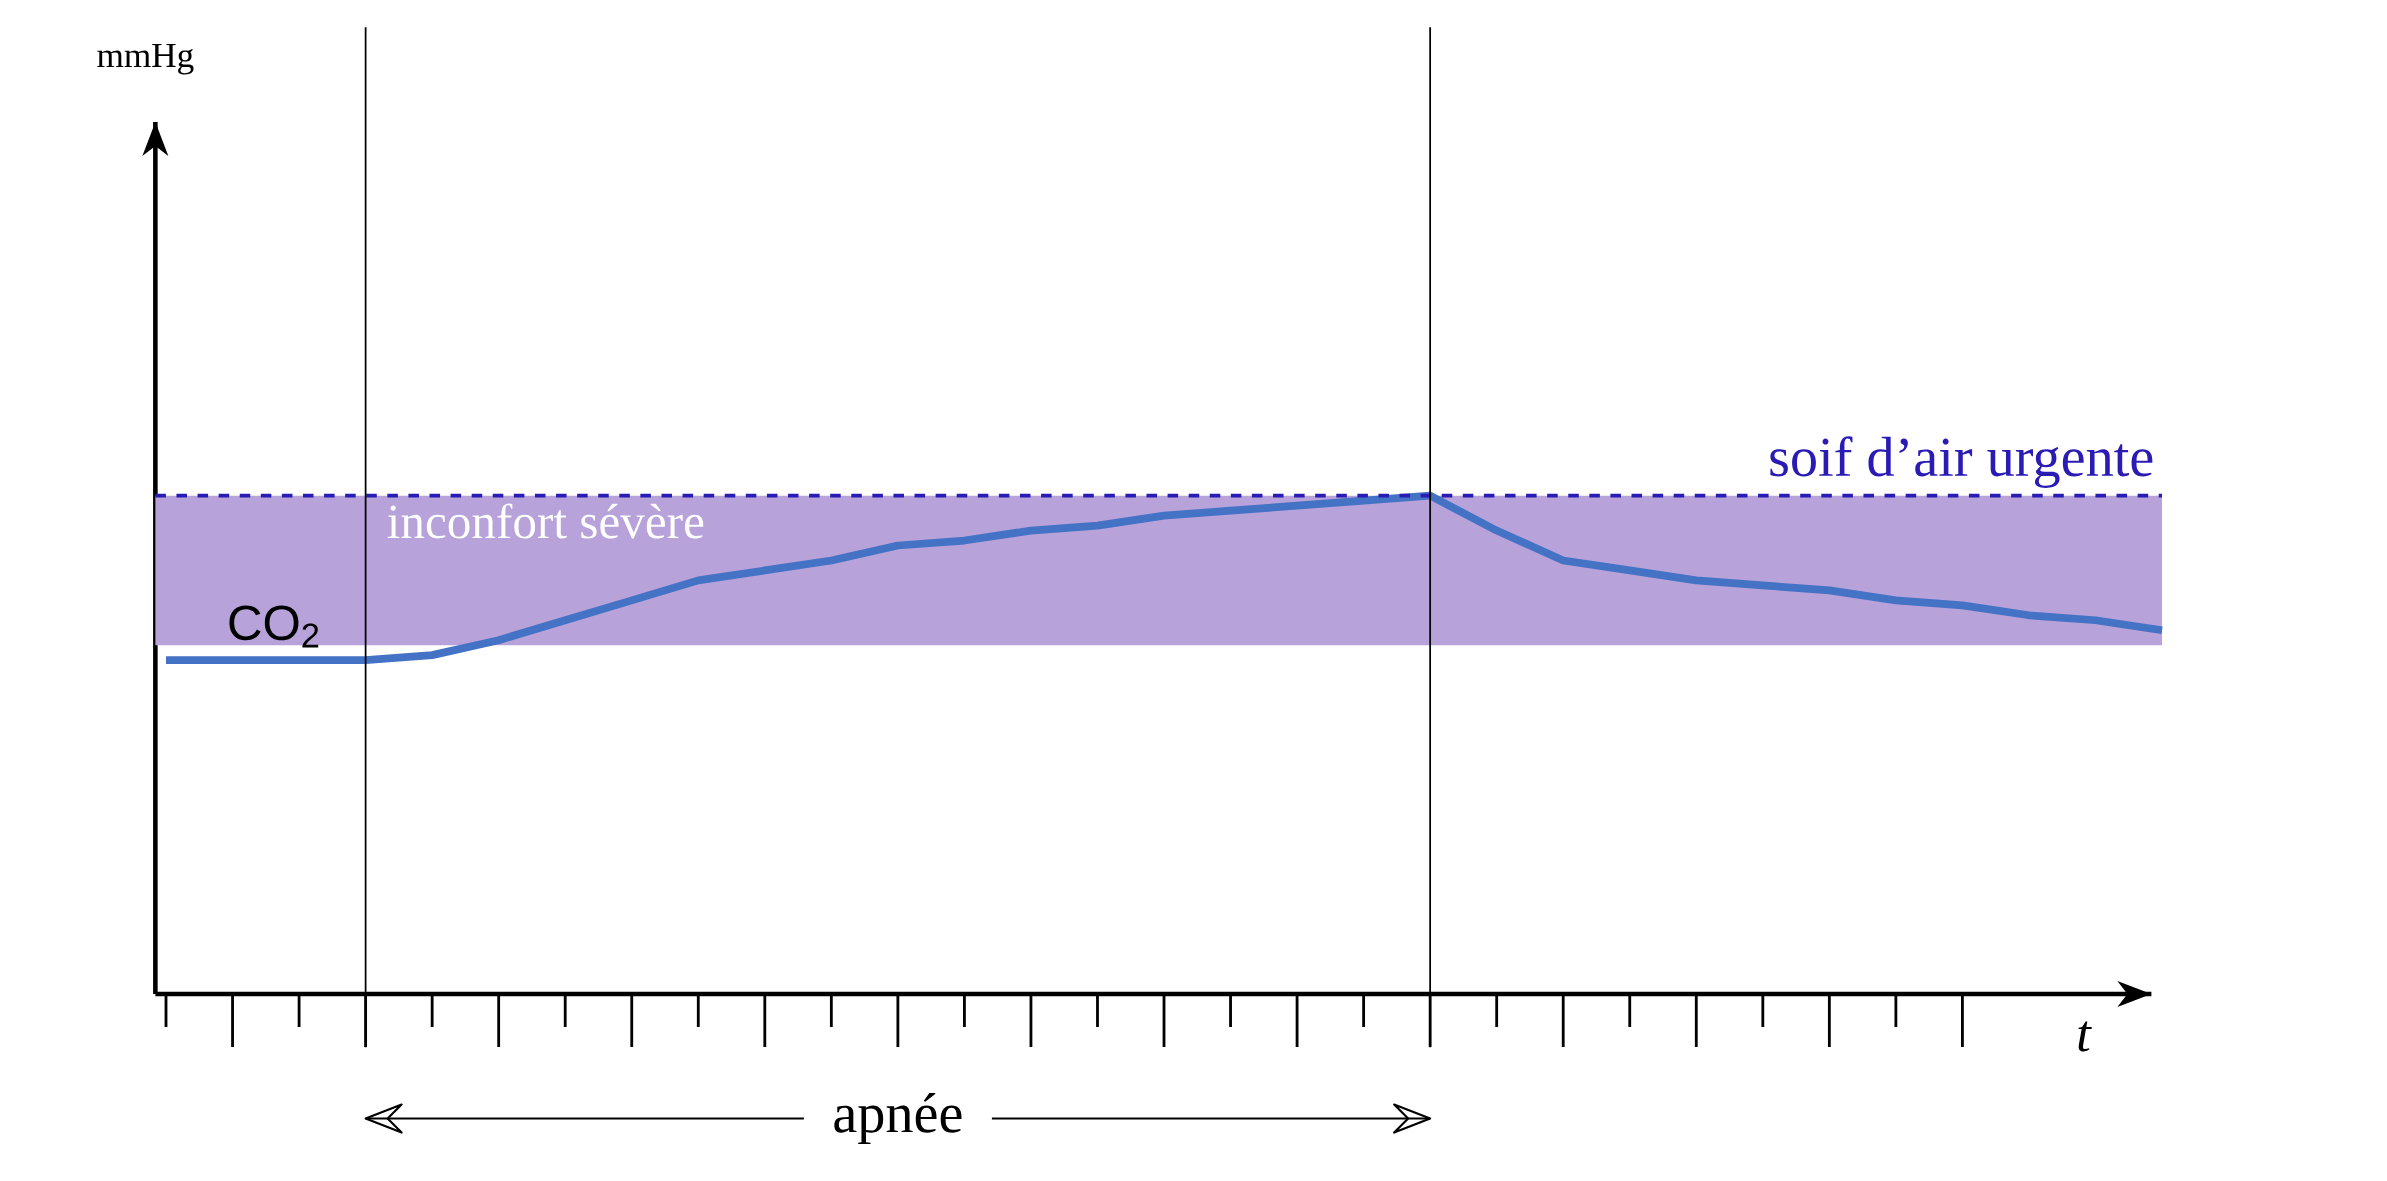 The image size is (2387, 1181). I want to click on band-label: inconfort sévère, so click(545, 521).